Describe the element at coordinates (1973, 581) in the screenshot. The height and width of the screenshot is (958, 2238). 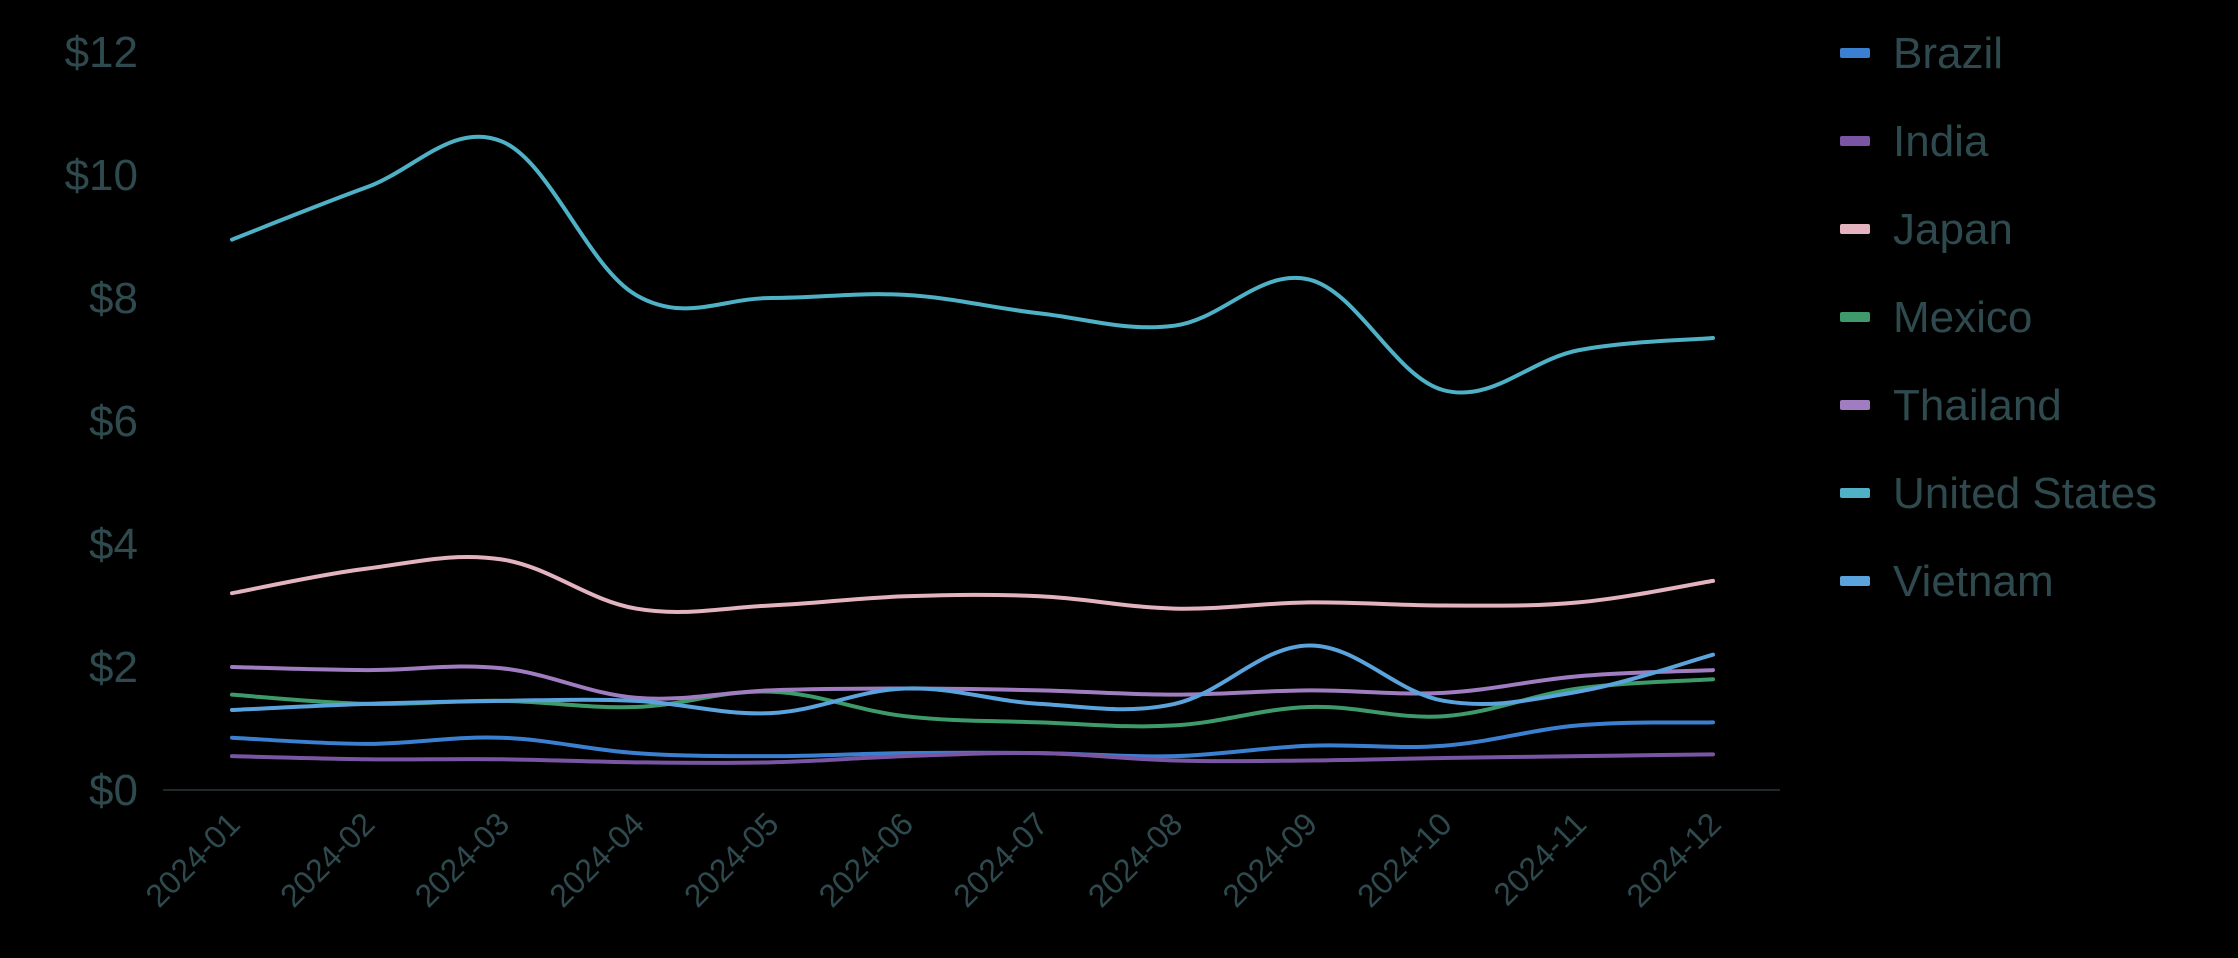
I see `legend-label: Vietnam` at that location.